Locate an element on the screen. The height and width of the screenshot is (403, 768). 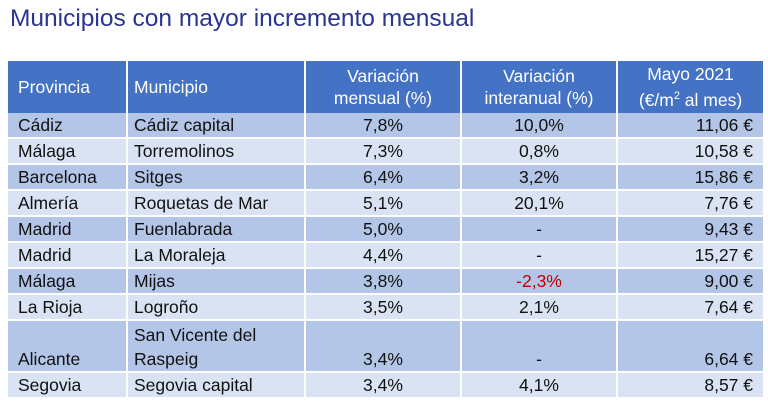
cell-variacion-interanual: 3,2% is located at coordinates (539, 177).